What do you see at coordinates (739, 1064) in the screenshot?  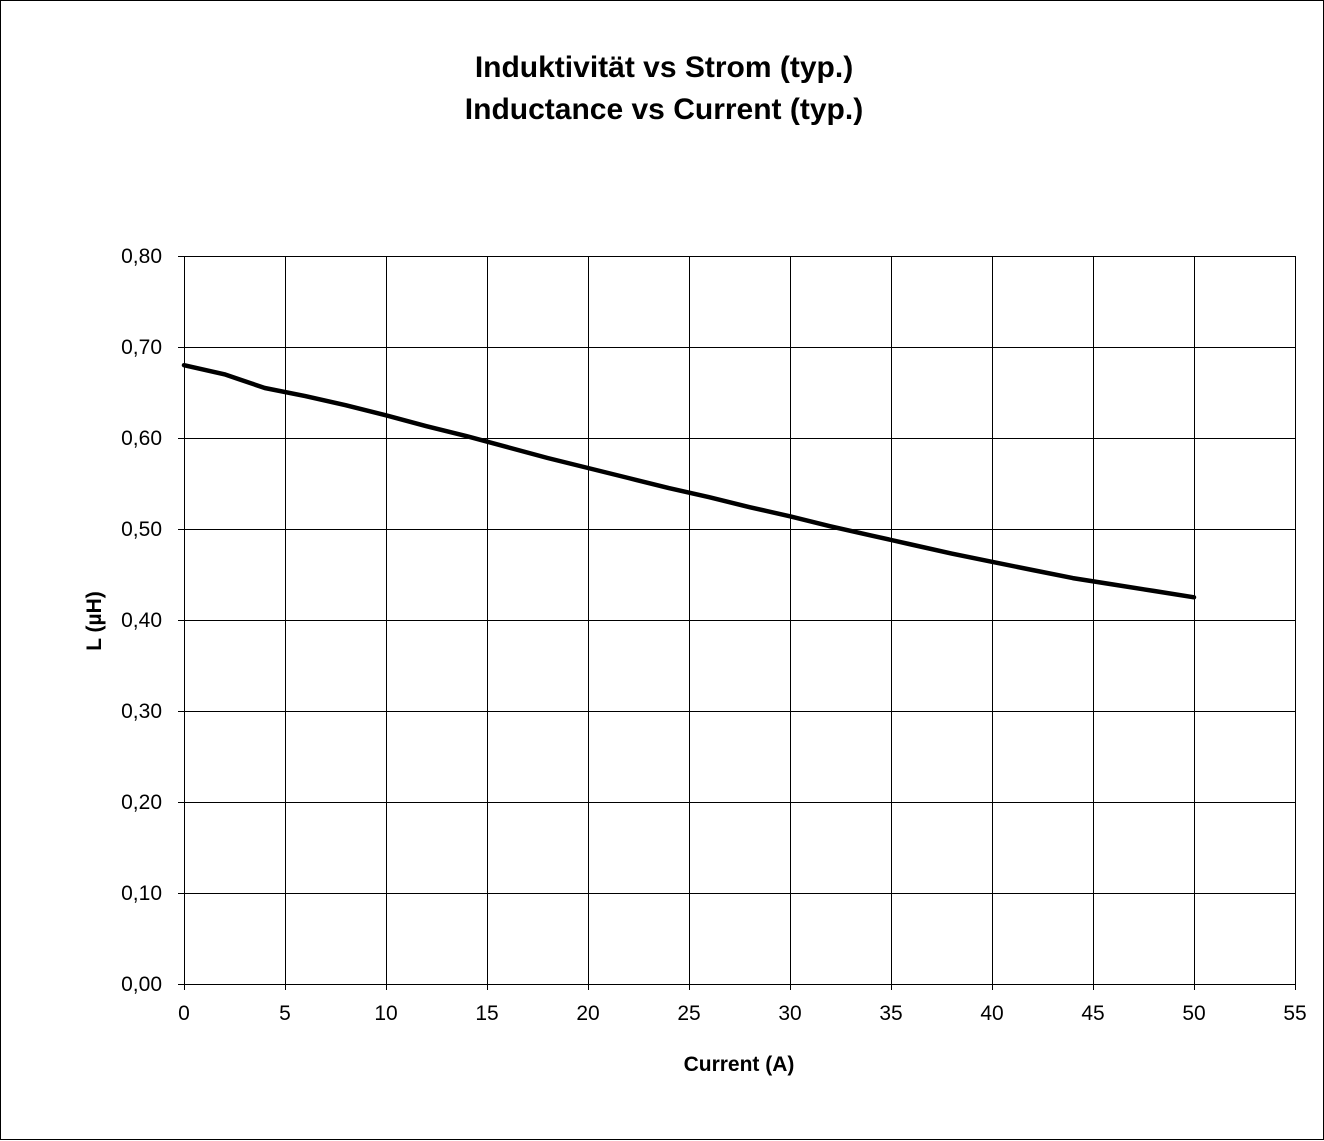 I see `x-axis-title: Current (A)` at bounding box center [739, 1064].